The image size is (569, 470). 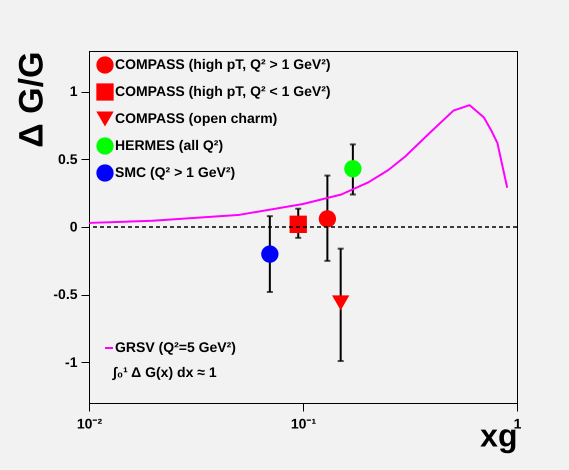 I want to click on legend-label: SMC (Q² > 1 GeV²), so click(x=175, y=172).